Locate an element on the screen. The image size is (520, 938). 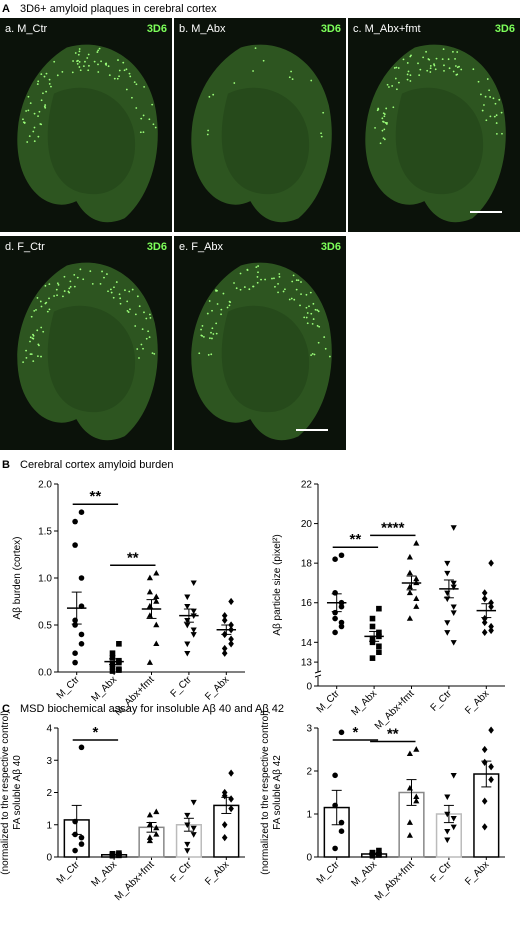
y-axis-label: (normalized to the respective control) is located at coordinates (265, 792).